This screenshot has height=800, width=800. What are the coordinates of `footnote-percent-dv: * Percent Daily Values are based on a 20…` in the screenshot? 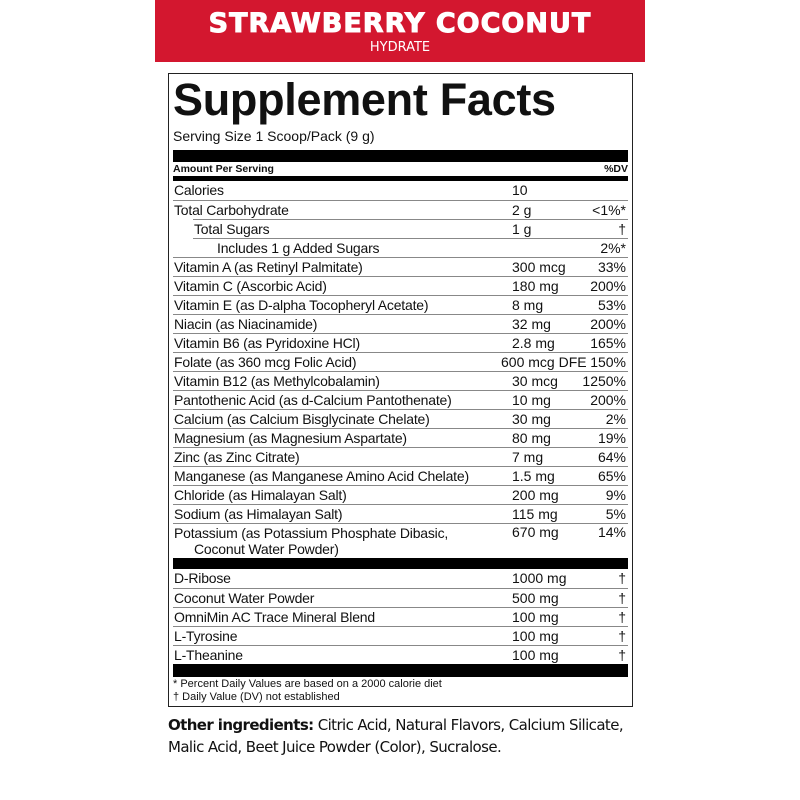 It's located at (307, 684).